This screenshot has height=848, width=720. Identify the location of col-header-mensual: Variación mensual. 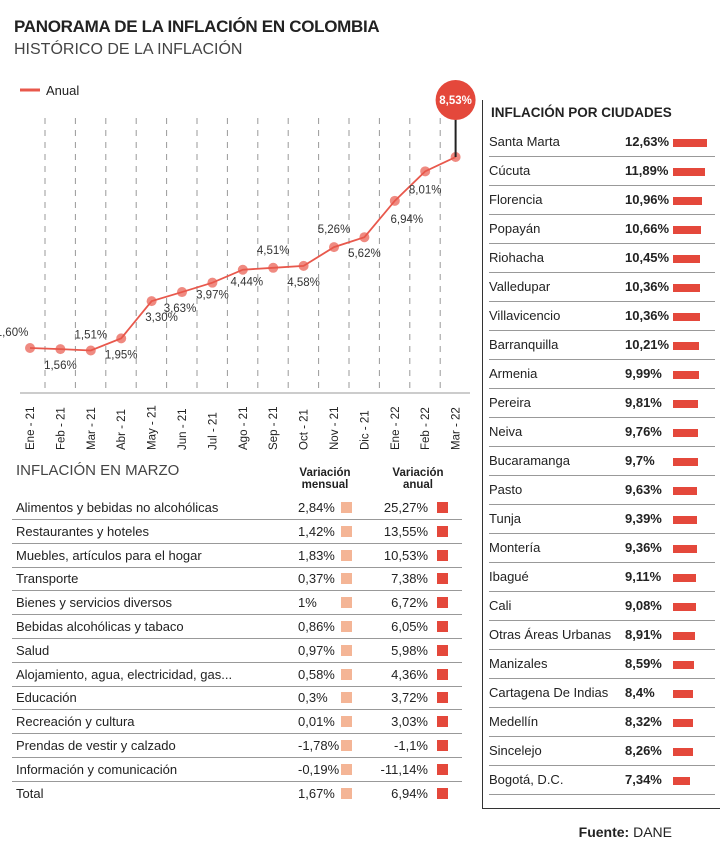
(325, 479).